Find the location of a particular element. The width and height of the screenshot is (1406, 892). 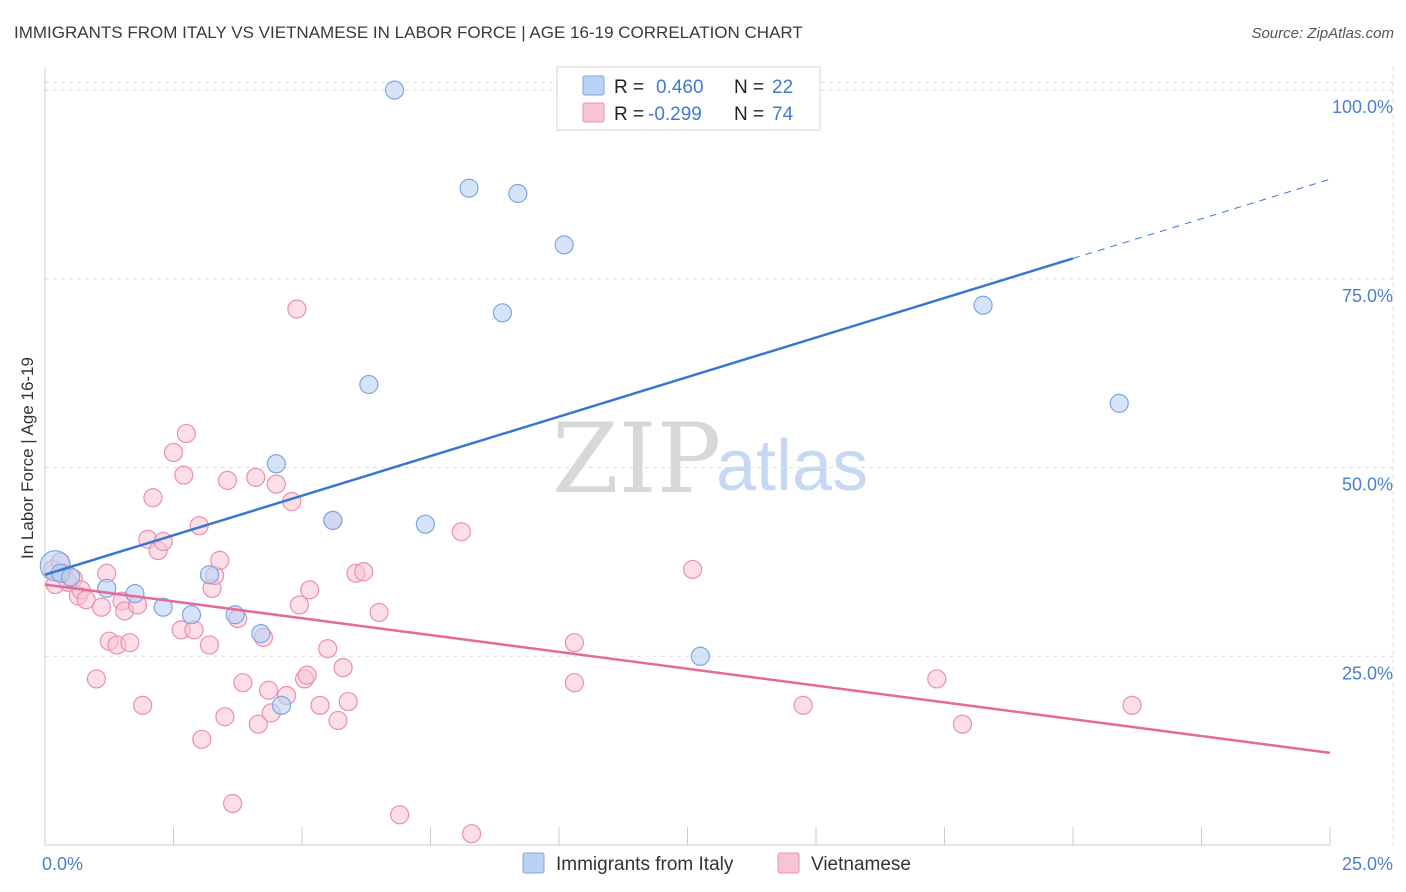

legend-swatch-viet is located at coordinates (593, 112).